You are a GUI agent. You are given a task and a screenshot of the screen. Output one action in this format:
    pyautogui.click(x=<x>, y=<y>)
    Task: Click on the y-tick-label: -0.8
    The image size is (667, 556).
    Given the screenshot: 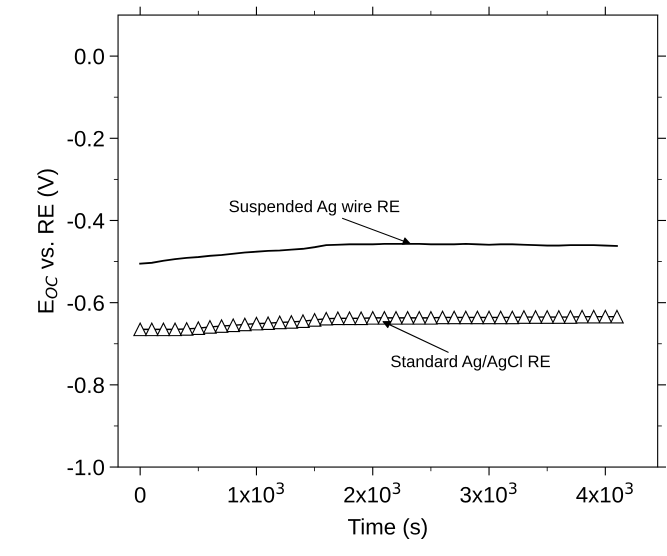 What is the action you would take?
    pyautogui.click(x=86, y=385)
    